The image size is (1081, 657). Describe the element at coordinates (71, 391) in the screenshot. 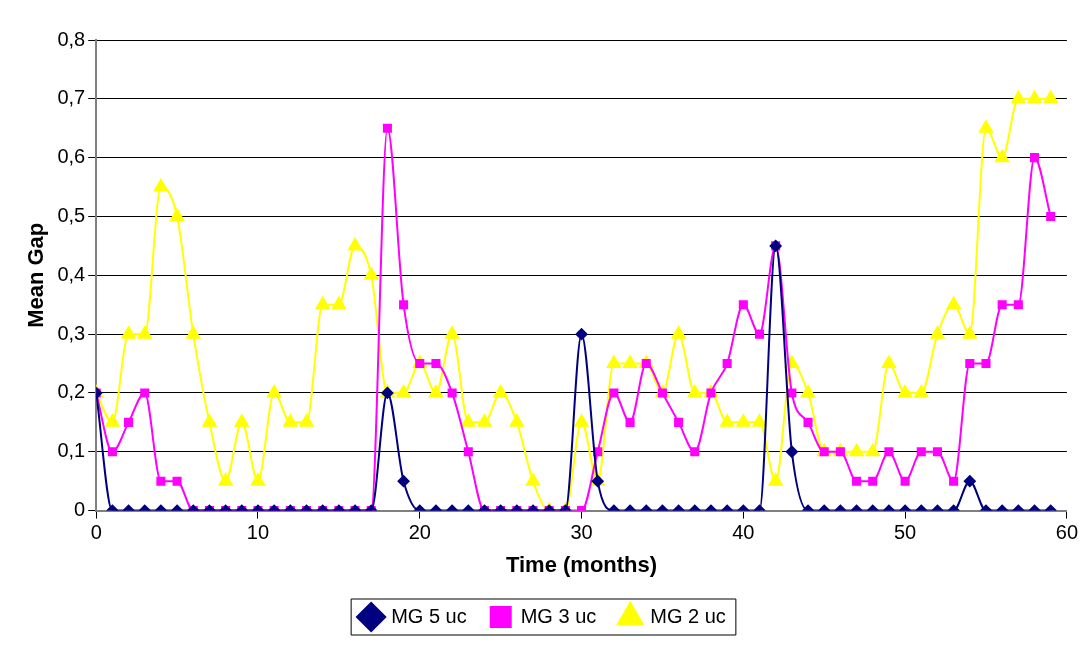

I see `y-tick-label: 0,2` at that location.